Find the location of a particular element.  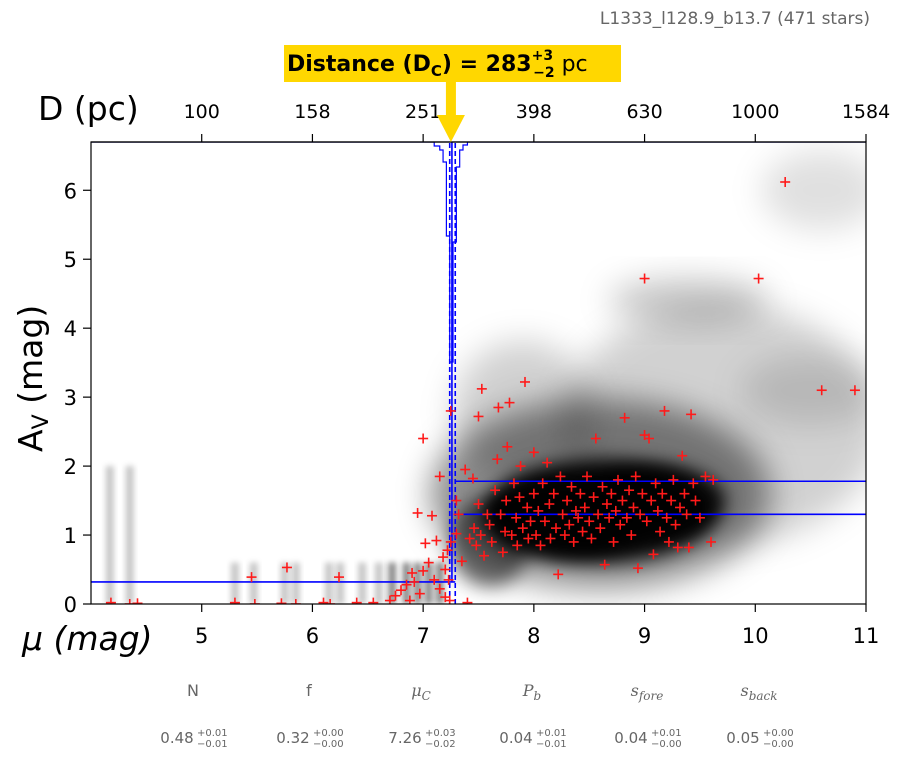

top-axis-ticks: 100 158 251 398 630 1000 1584 is located at coordinates (490, 122).